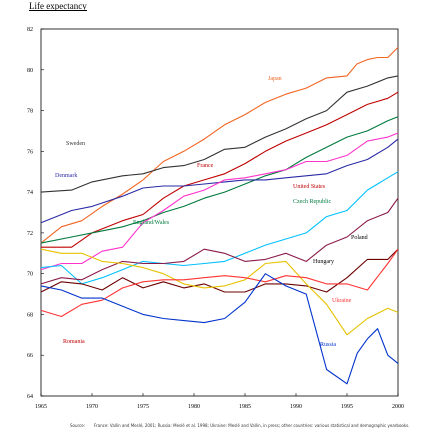  What do you see at coordinates (245, 407) in the screenshot?
I see `x-tick-label: 1985` at bounding box center [245, 407].